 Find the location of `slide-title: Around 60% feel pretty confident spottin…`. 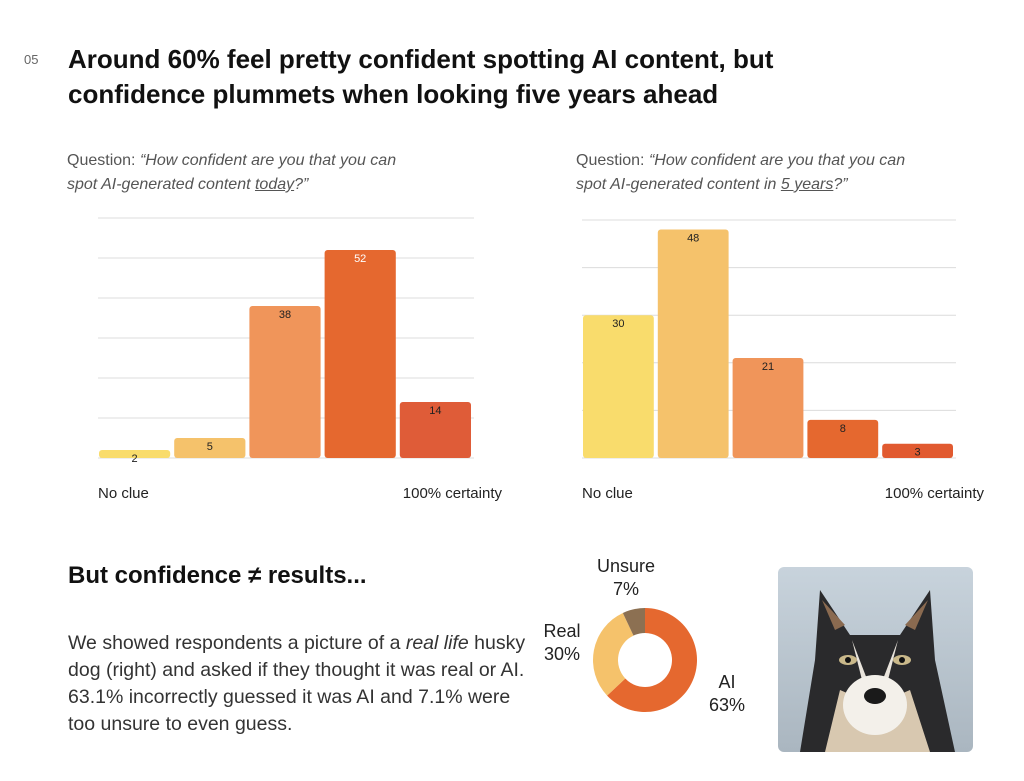

slide-title: Around 60% feel pretty confident spottin… is located at coordinates (421, 76).